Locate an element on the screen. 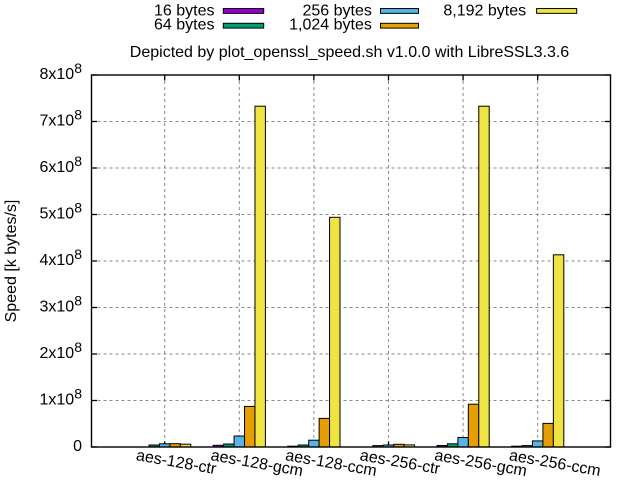 Image resolution: width=640 pixels, height=480 pixels. svg-text: 256 bytes is located at coordinates (337, 10).